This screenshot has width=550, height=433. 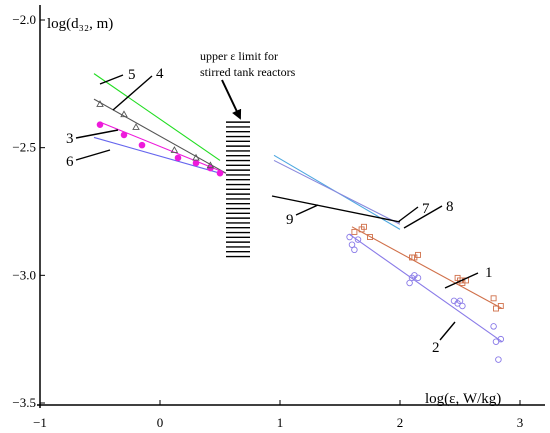 What do you see at coordinates (80, 24) in the screenshot?
I see `y-axis-title: log(d₃₂, m)` at bounding box center [80, 24].